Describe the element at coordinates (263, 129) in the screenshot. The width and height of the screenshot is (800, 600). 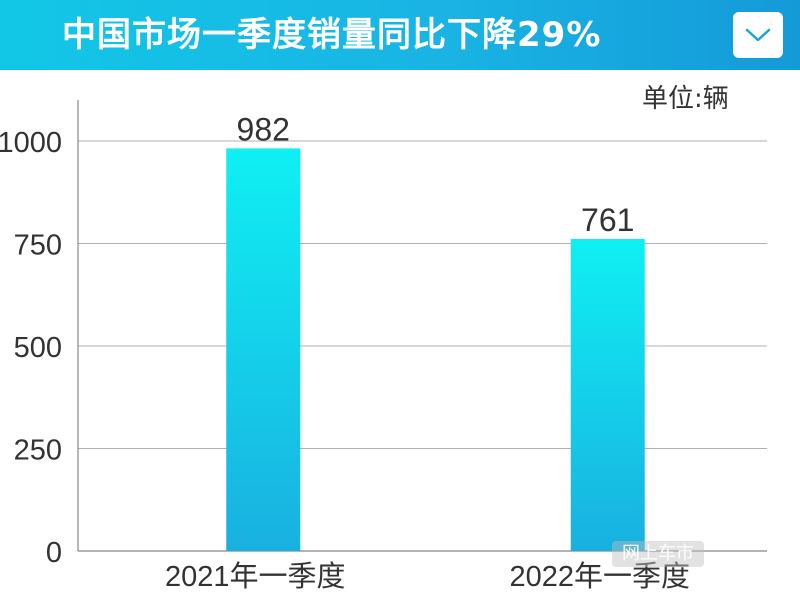
I see `data-label: 982` at that location.